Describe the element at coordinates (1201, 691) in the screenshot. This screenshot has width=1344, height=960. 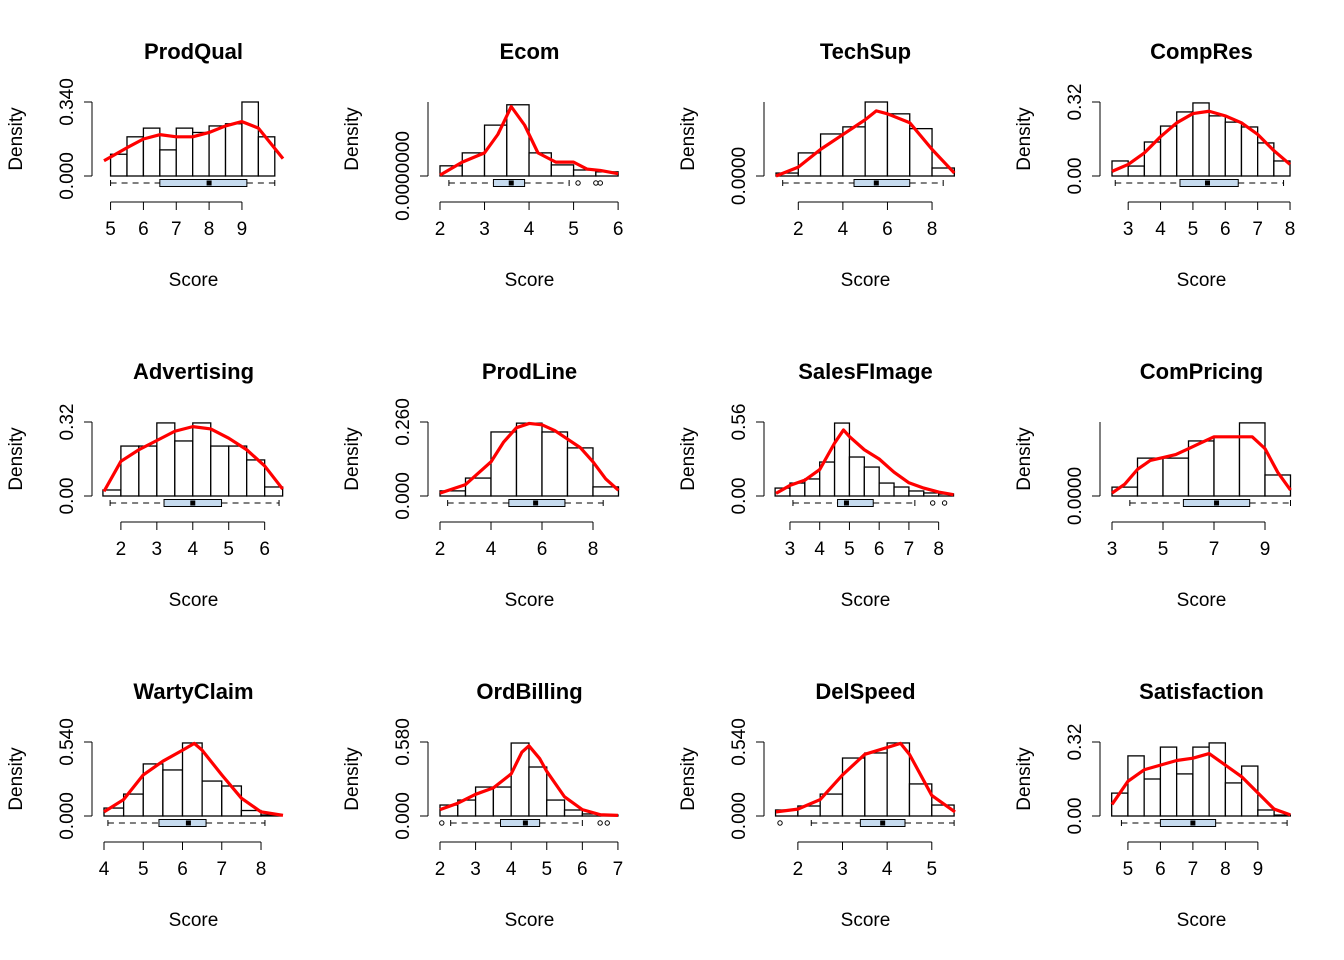
I see `panel-title: Satisfaction` at that location.